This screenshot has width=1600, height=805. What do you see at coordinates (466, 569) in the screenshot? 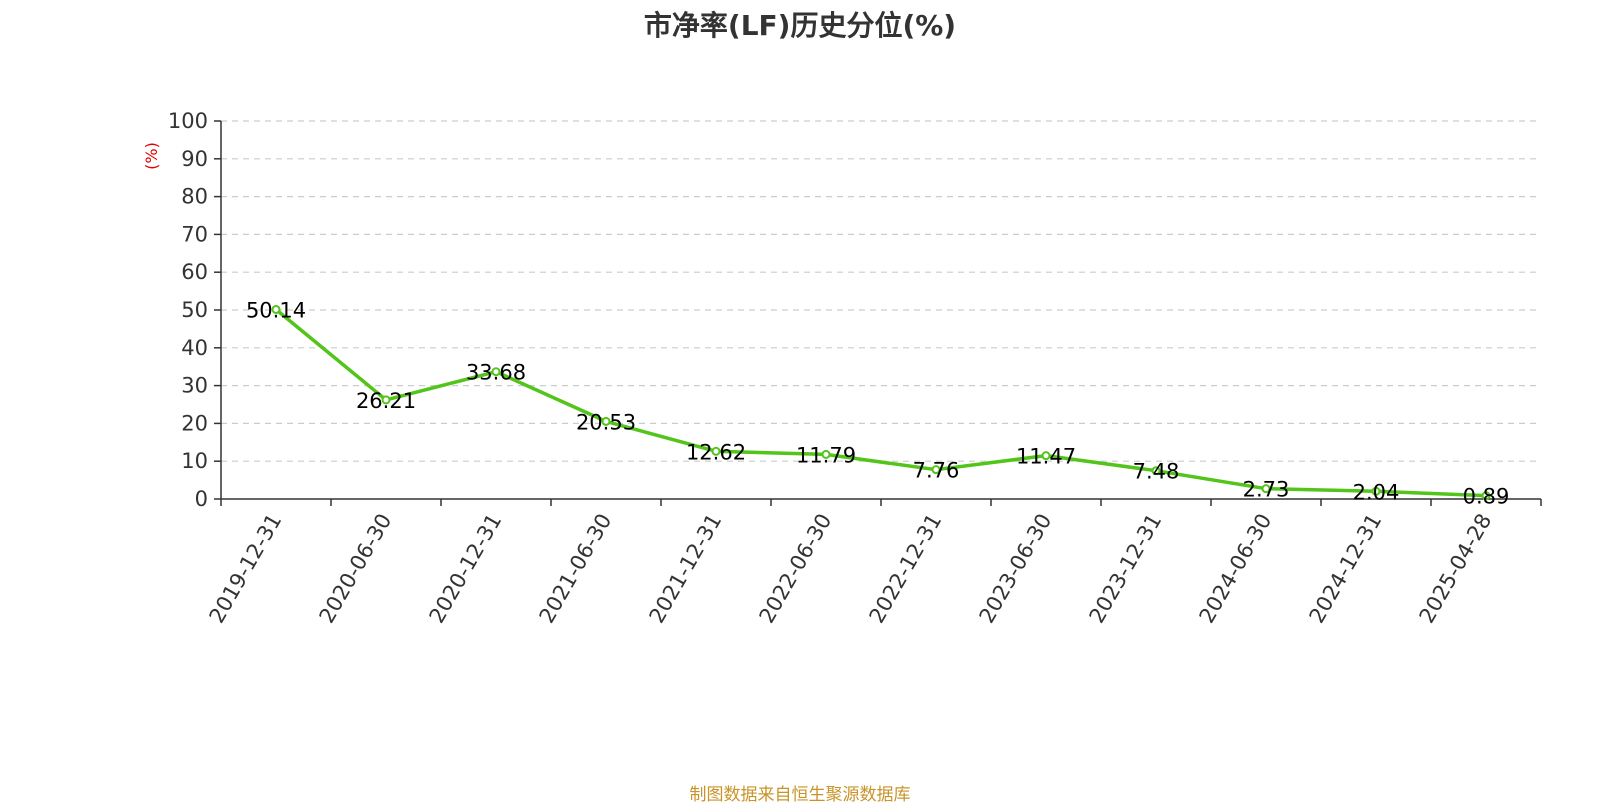
I see `x-tick-label: 2020-12-31` at bounding box center [466, 569].